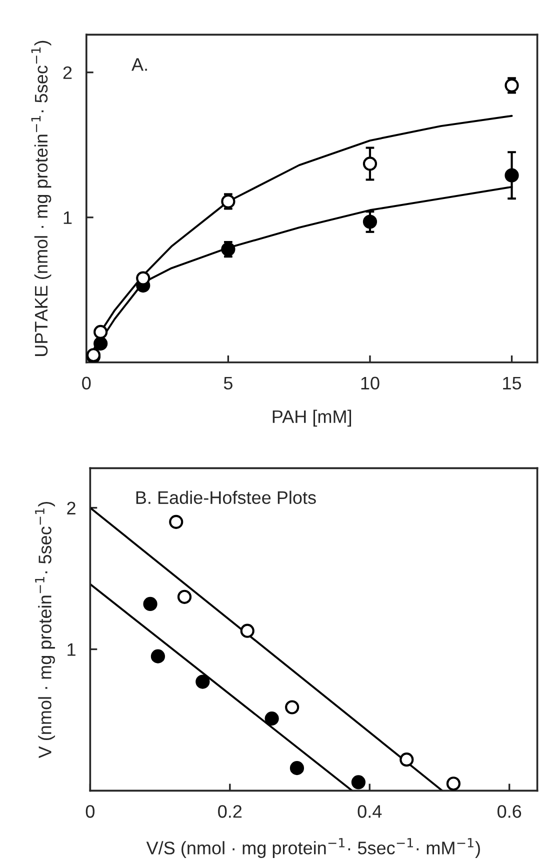 The height and width of the screenshot is (867, 540). I want to click on x-axis-title: V/S (nmol · mg protein$^{−1}$· 5sec$^{−1}$· mM$^{−1}$), so click(313, 848).